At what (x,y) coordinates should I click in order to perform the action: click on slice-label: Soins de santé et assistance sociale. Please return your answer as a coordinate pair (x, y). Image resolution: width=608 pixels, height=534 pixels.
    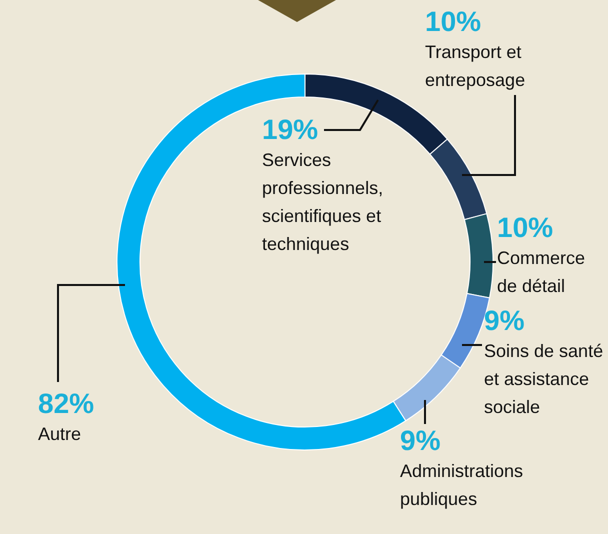
    Looking at the image, I should click on (544, 379).